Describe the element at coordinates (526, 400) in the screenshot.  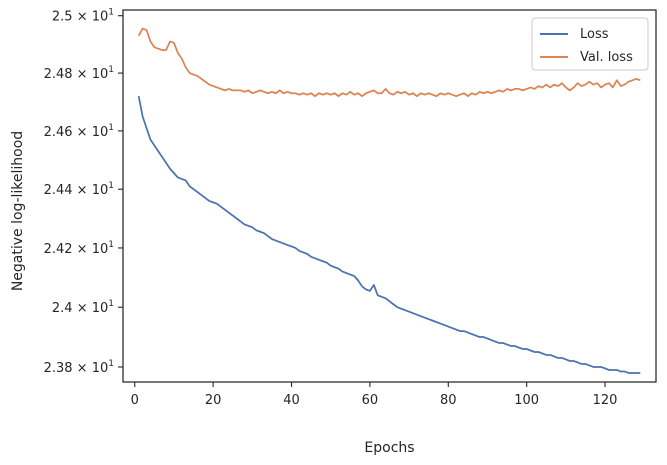
I see `x-tick-label: 100` at that location.